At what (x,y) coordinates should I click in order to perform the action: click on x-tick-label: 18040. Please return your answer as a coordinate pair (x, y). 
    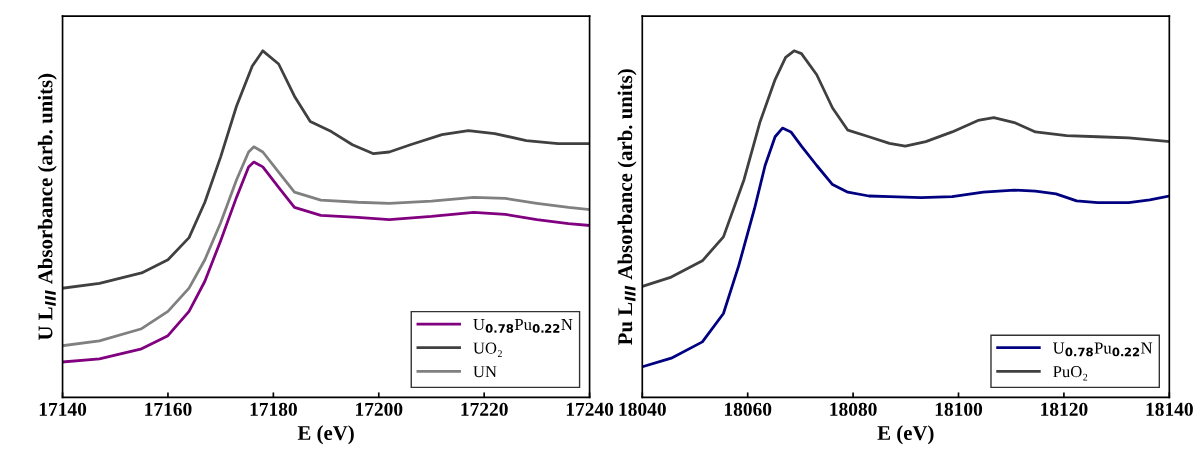
    Looking at the image, I should click on (642, 409).